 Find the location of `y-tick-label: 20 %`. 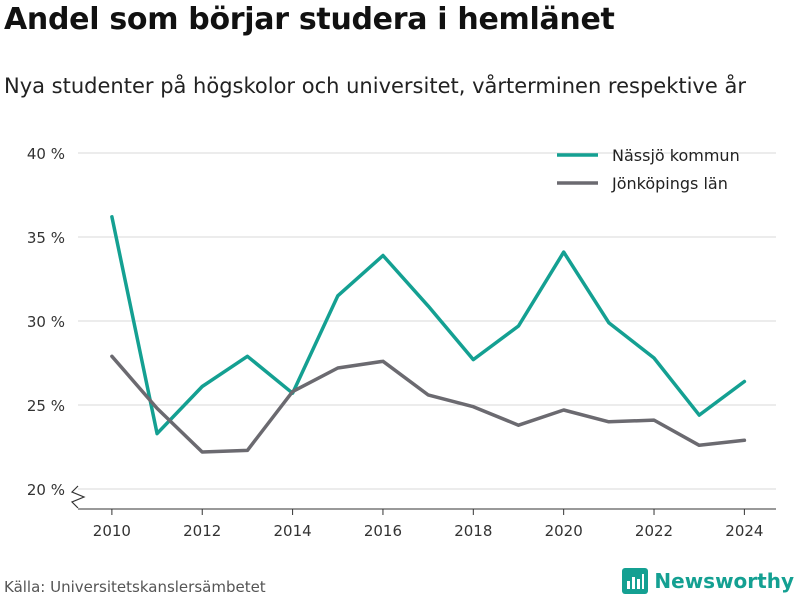

y-tick-label: 20 % is located at coordinates (46, 490).